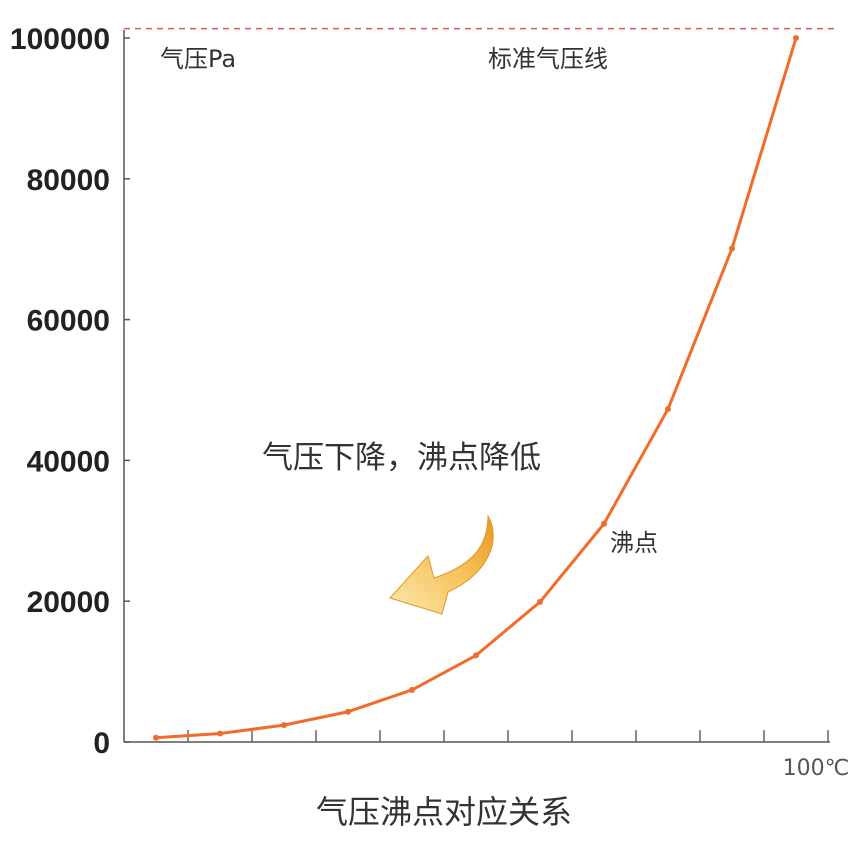 The image size is (852, 852). I want to click on chart-caption: 气压沸点对应关系, so click(444, 812).